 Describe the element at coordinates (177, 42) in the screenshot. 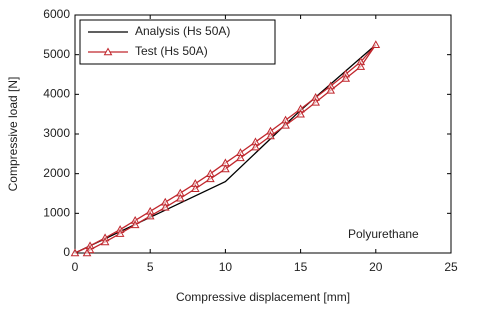

I see `legend-box` at that location.